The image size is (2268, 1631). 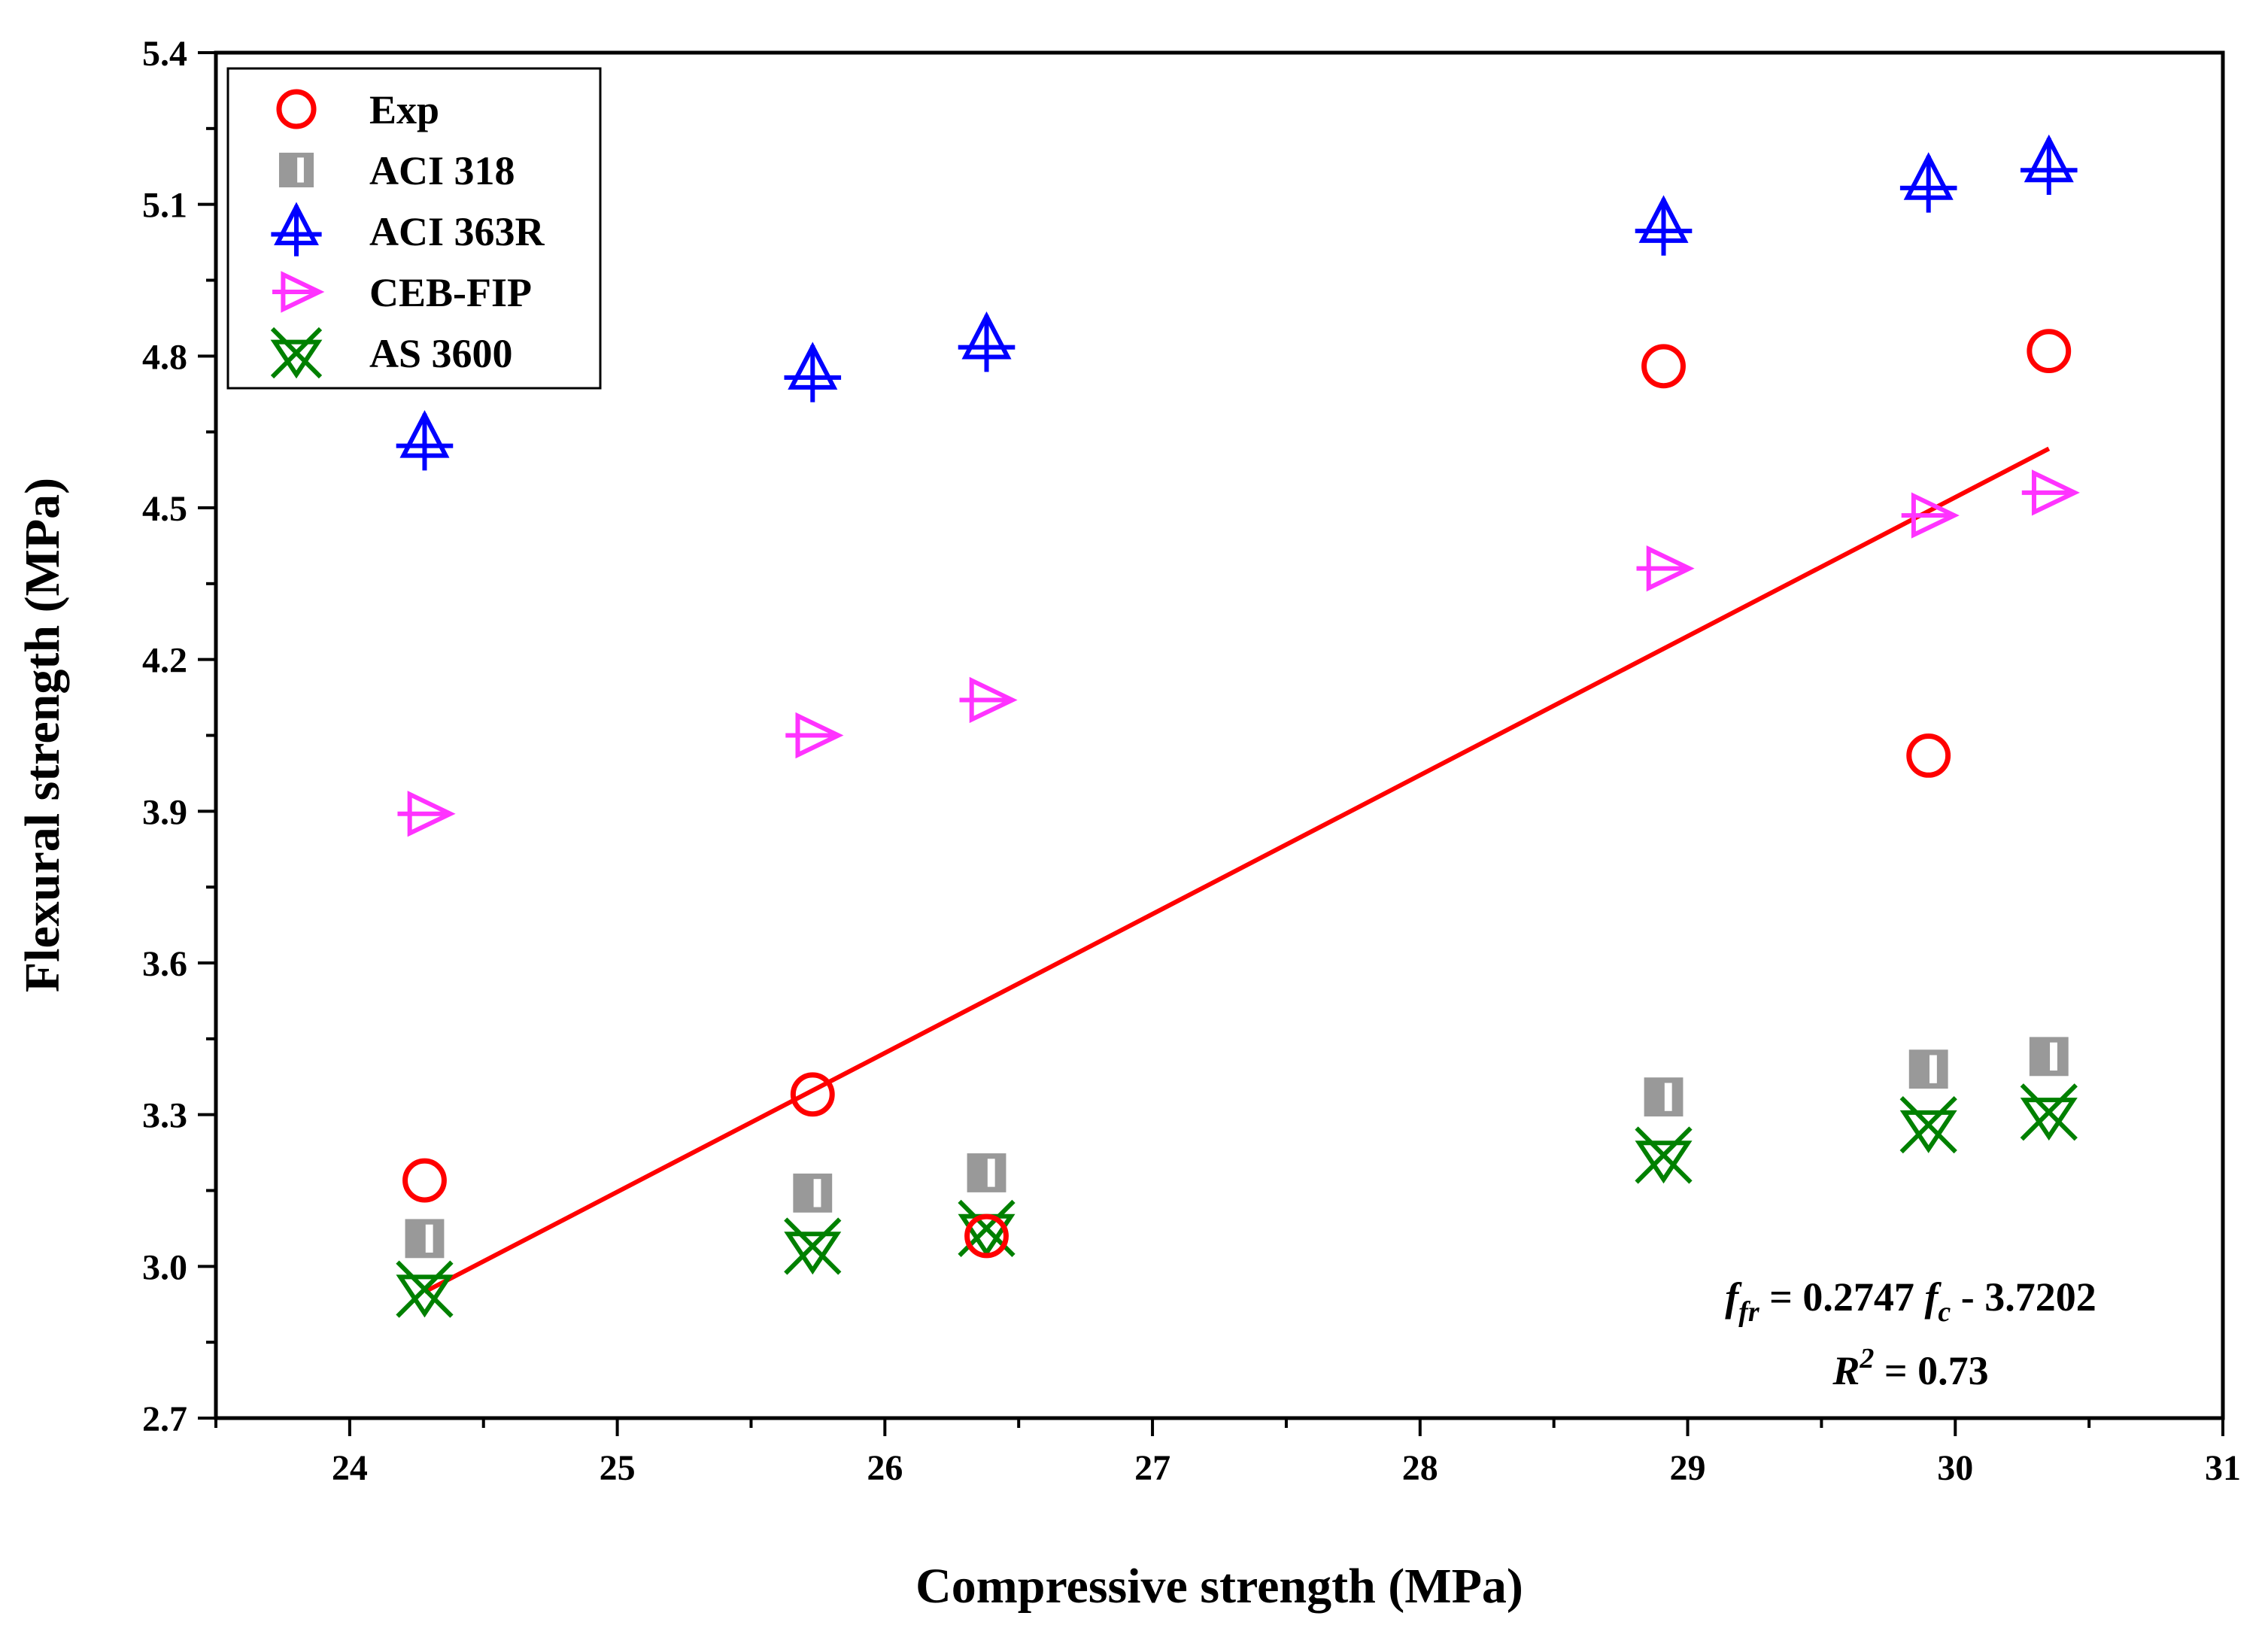 I want to click on r-squared: R2 = 0.73, so click(x=1910, y=1368).